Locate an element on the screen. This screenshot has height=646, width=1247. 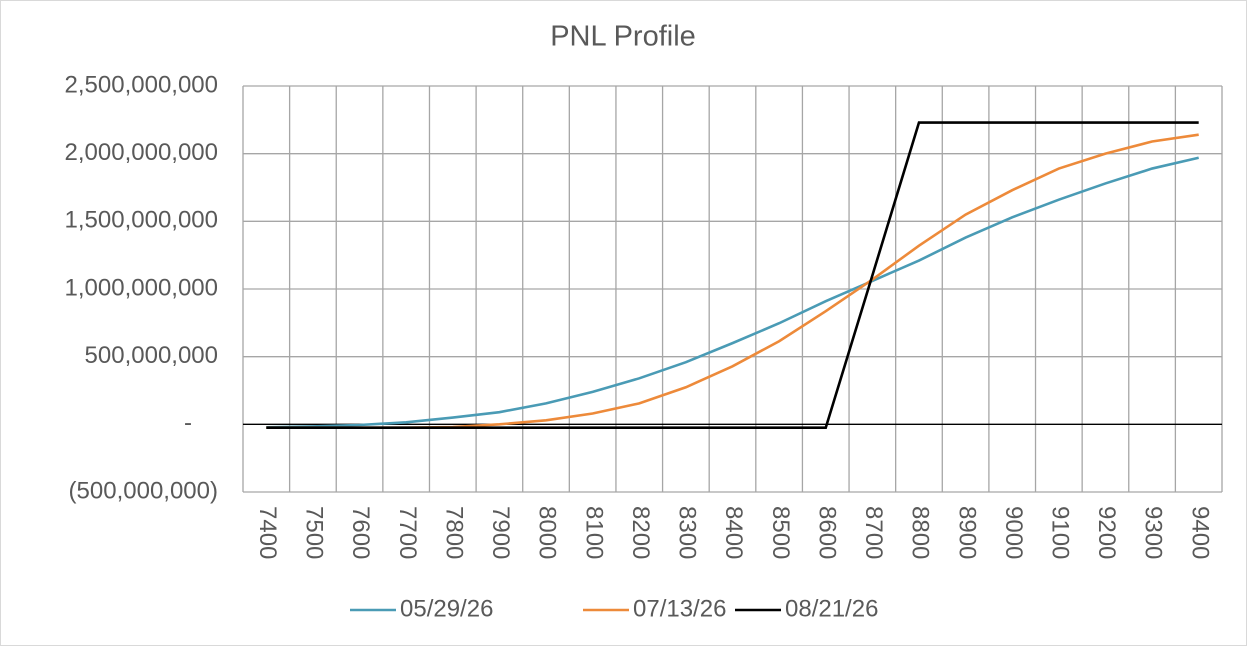
y-tick-label: 1,500,000,000 is located at coordinates (141, 220).